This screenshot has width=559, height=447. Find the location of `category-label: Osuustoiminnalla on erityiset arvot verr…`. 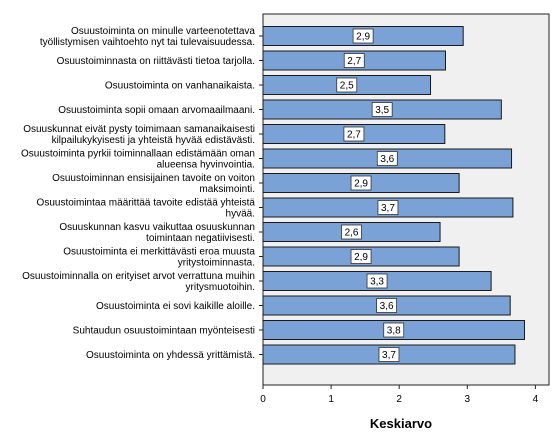

category-label: Osuustoiminnalla on erityiset arvot verr… is located at coordinates (138, 282).